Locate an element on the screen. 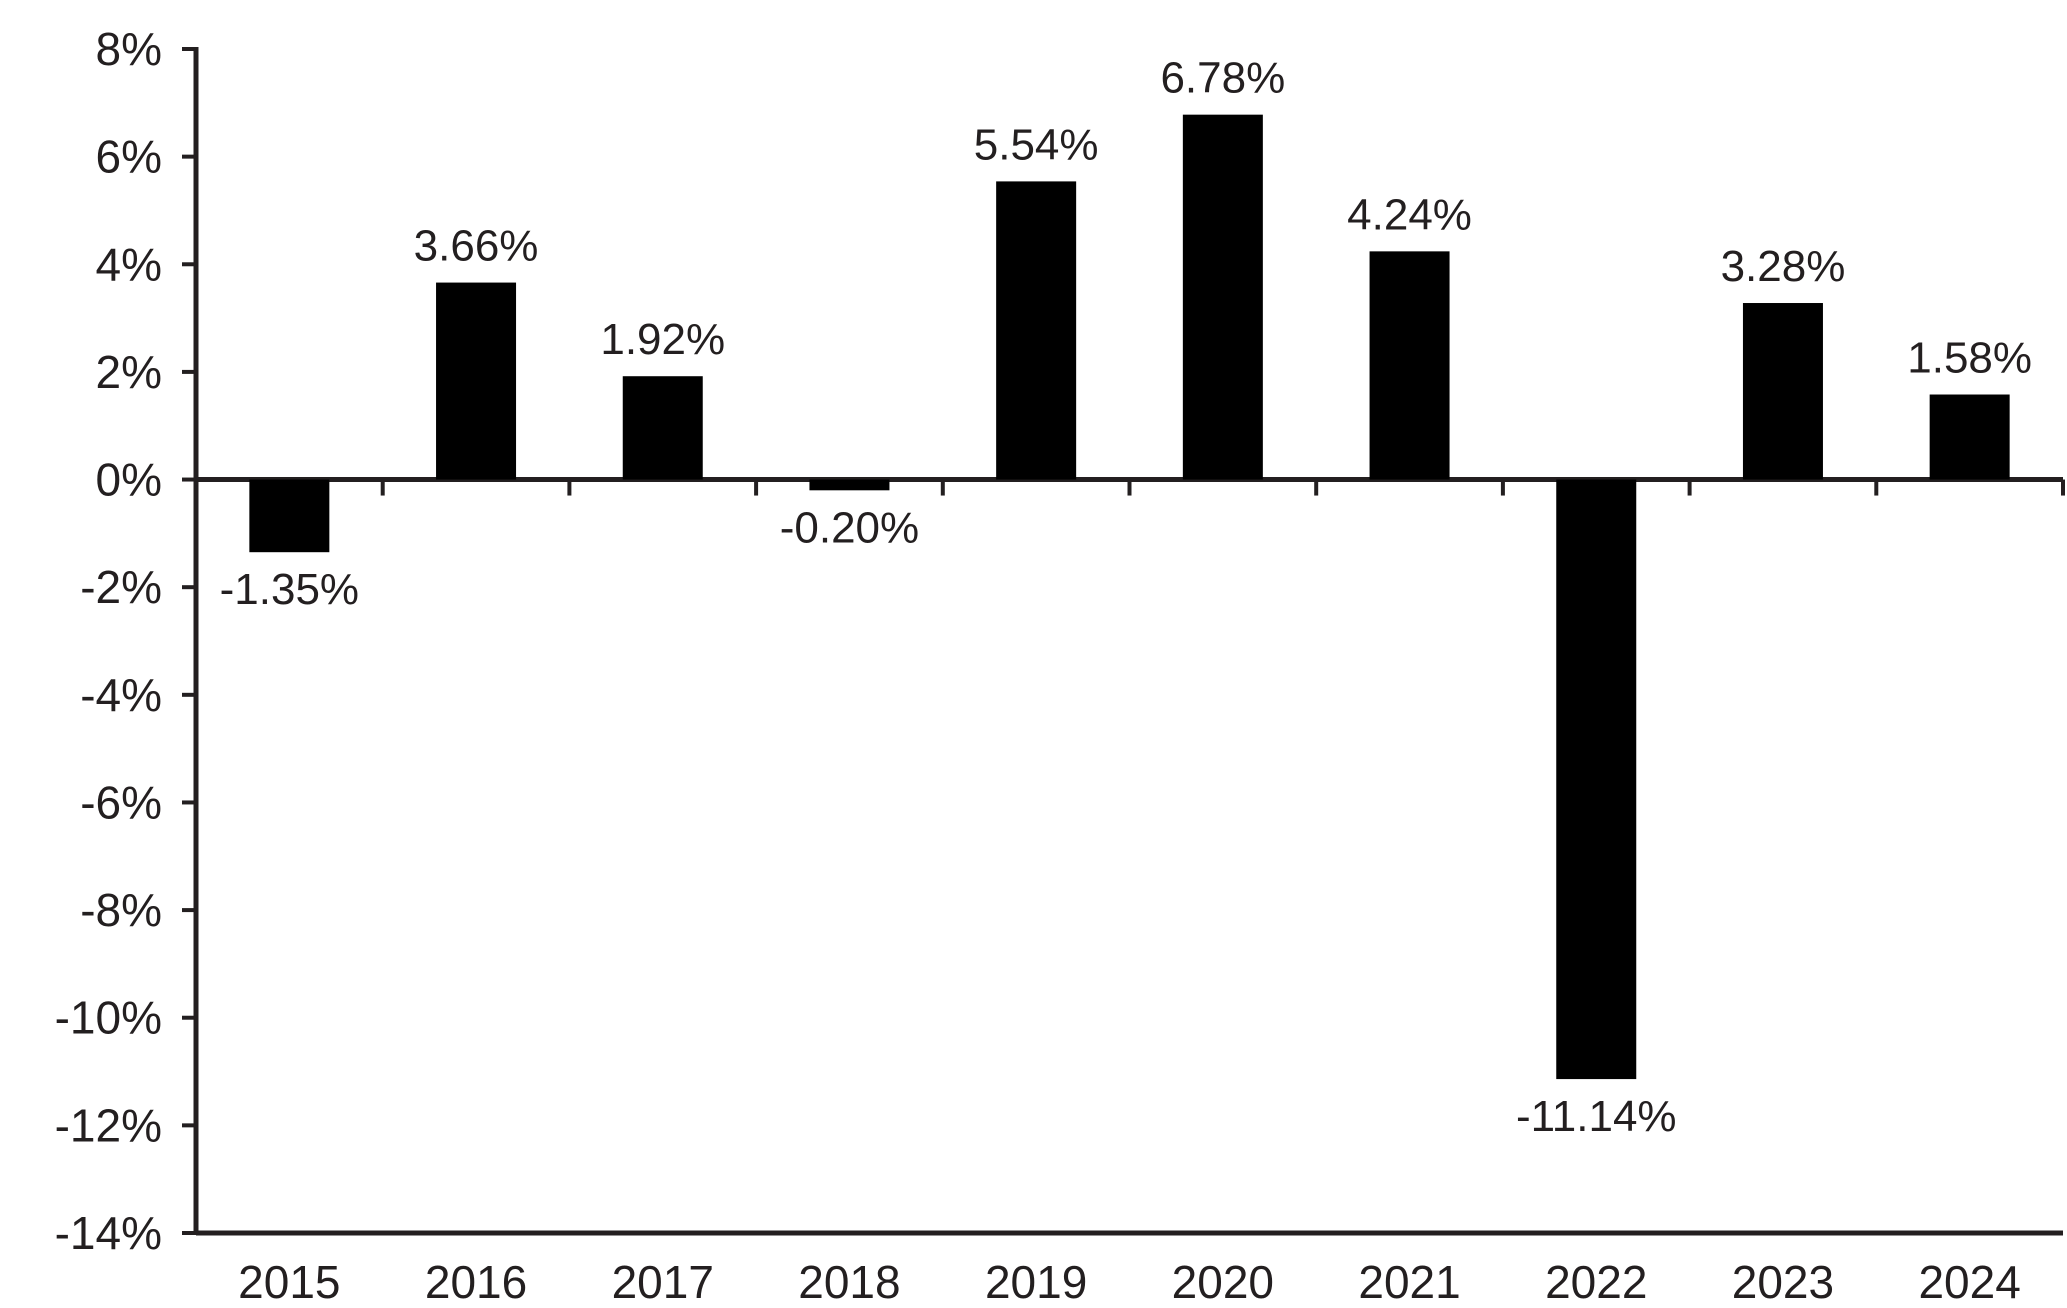 The image size is (2067, 1308). y-tick-label: 0% is located at coordinates (129, 480).